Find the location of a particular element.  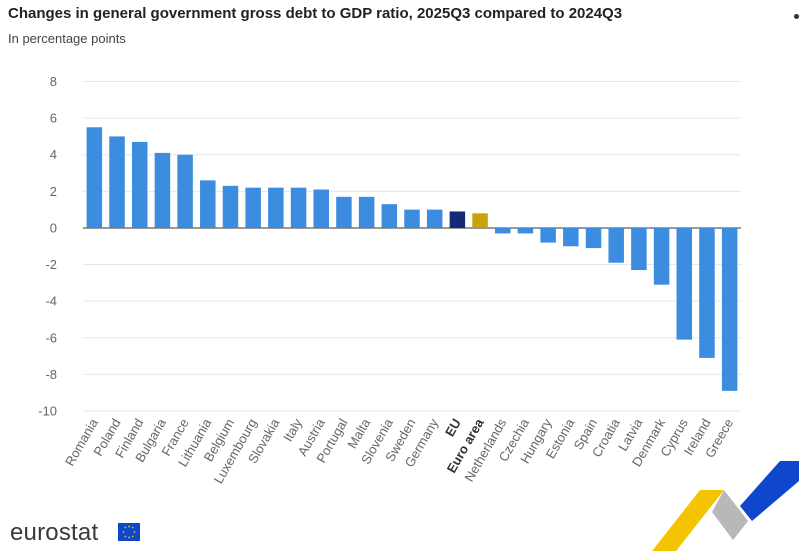

y-tick-label: 8 is located at coordinates (53, 81).